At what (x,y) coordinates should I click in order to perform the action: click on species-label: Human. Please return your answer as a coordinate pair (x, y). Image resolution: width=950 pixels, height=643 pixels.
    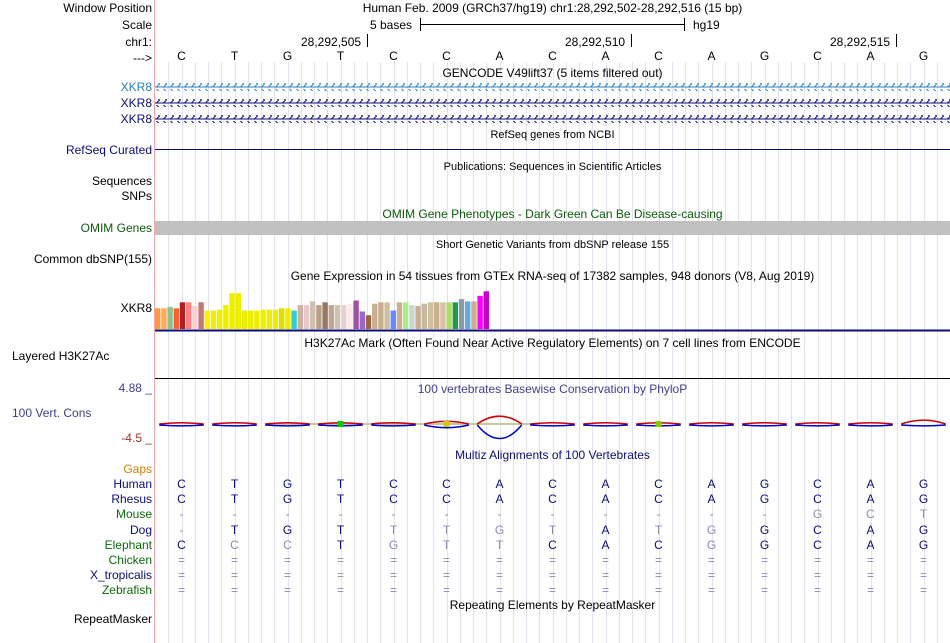
    Looking at the image, I should click on (132, 484).